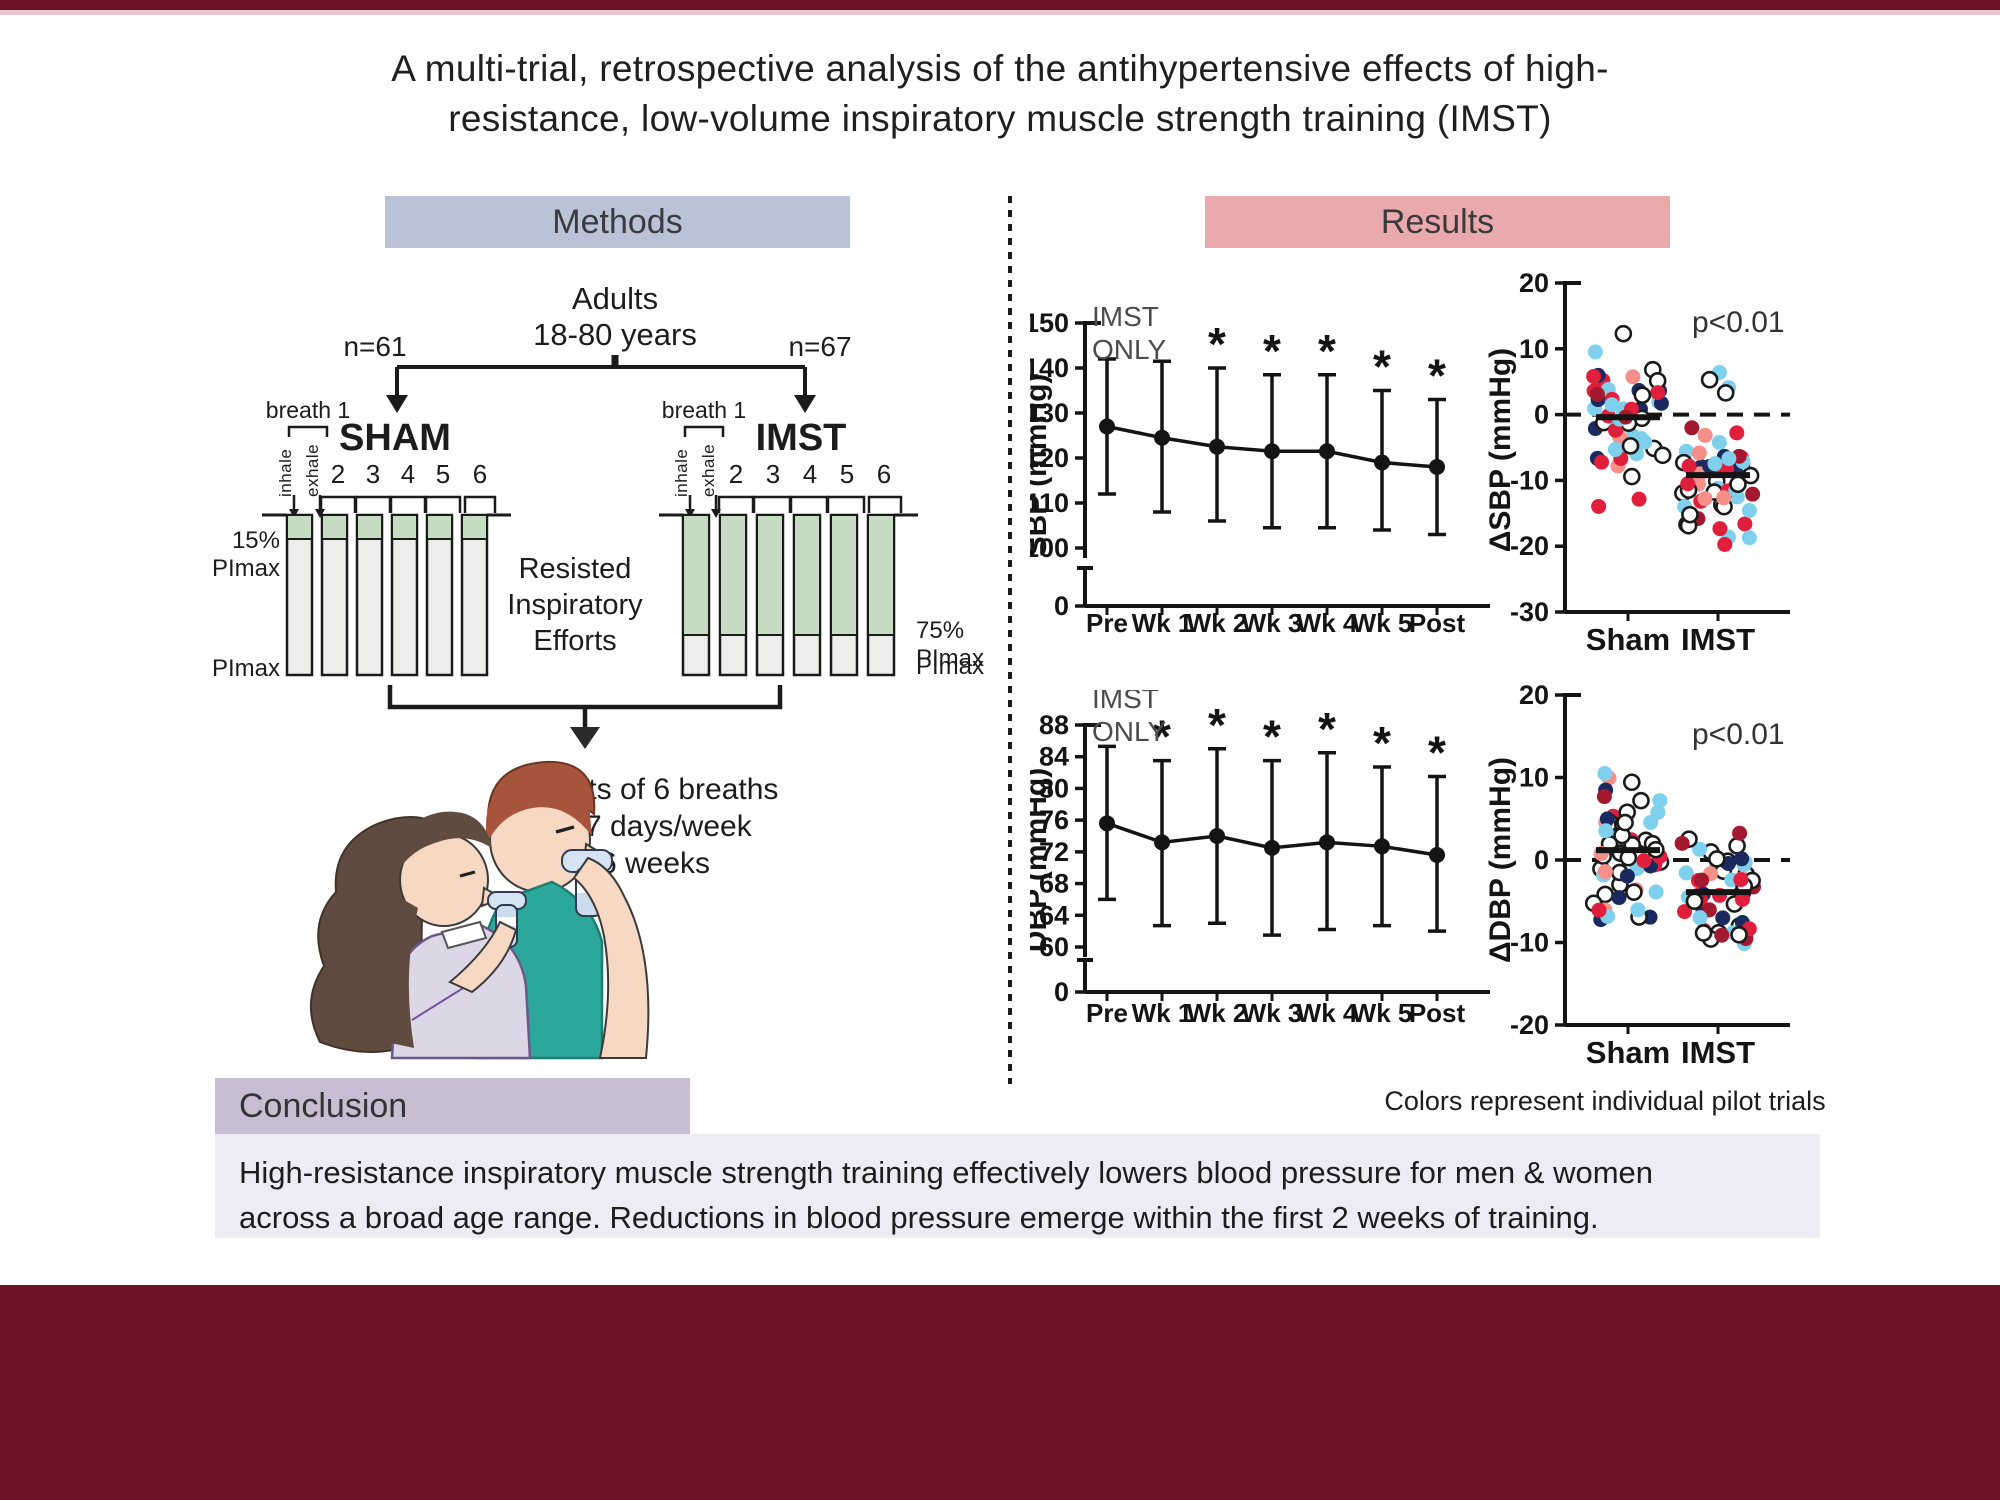 This screenshot has width=2000, height=1500. I want to click on conclusion-header-label: Conclusion, so click(323, 1105).